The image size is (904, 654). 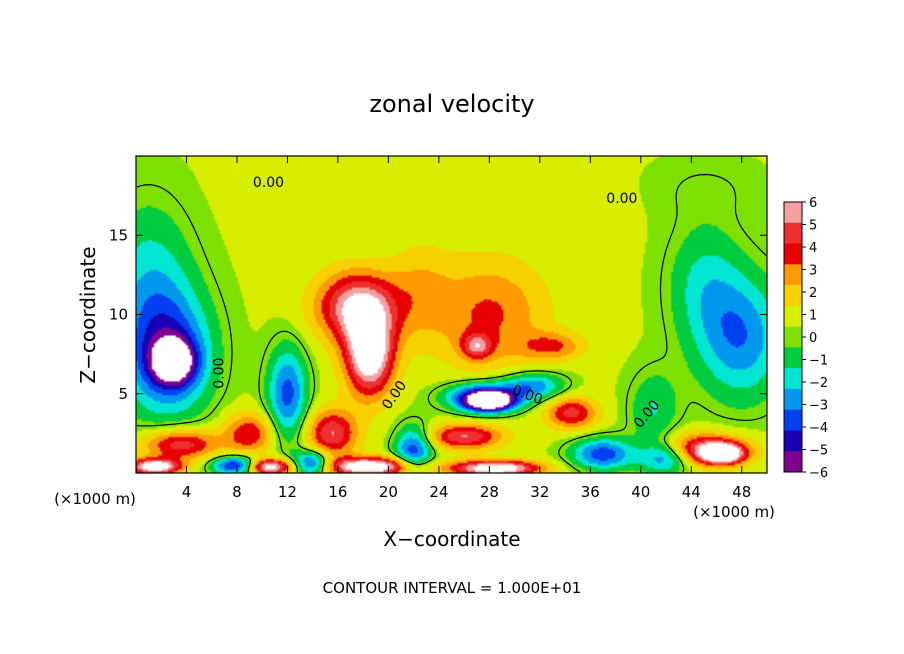 What do you see at coordinates (813, 338) in the screenshot?
I see `colorbar-tick-label: 0` at bounding box center [813, 338].